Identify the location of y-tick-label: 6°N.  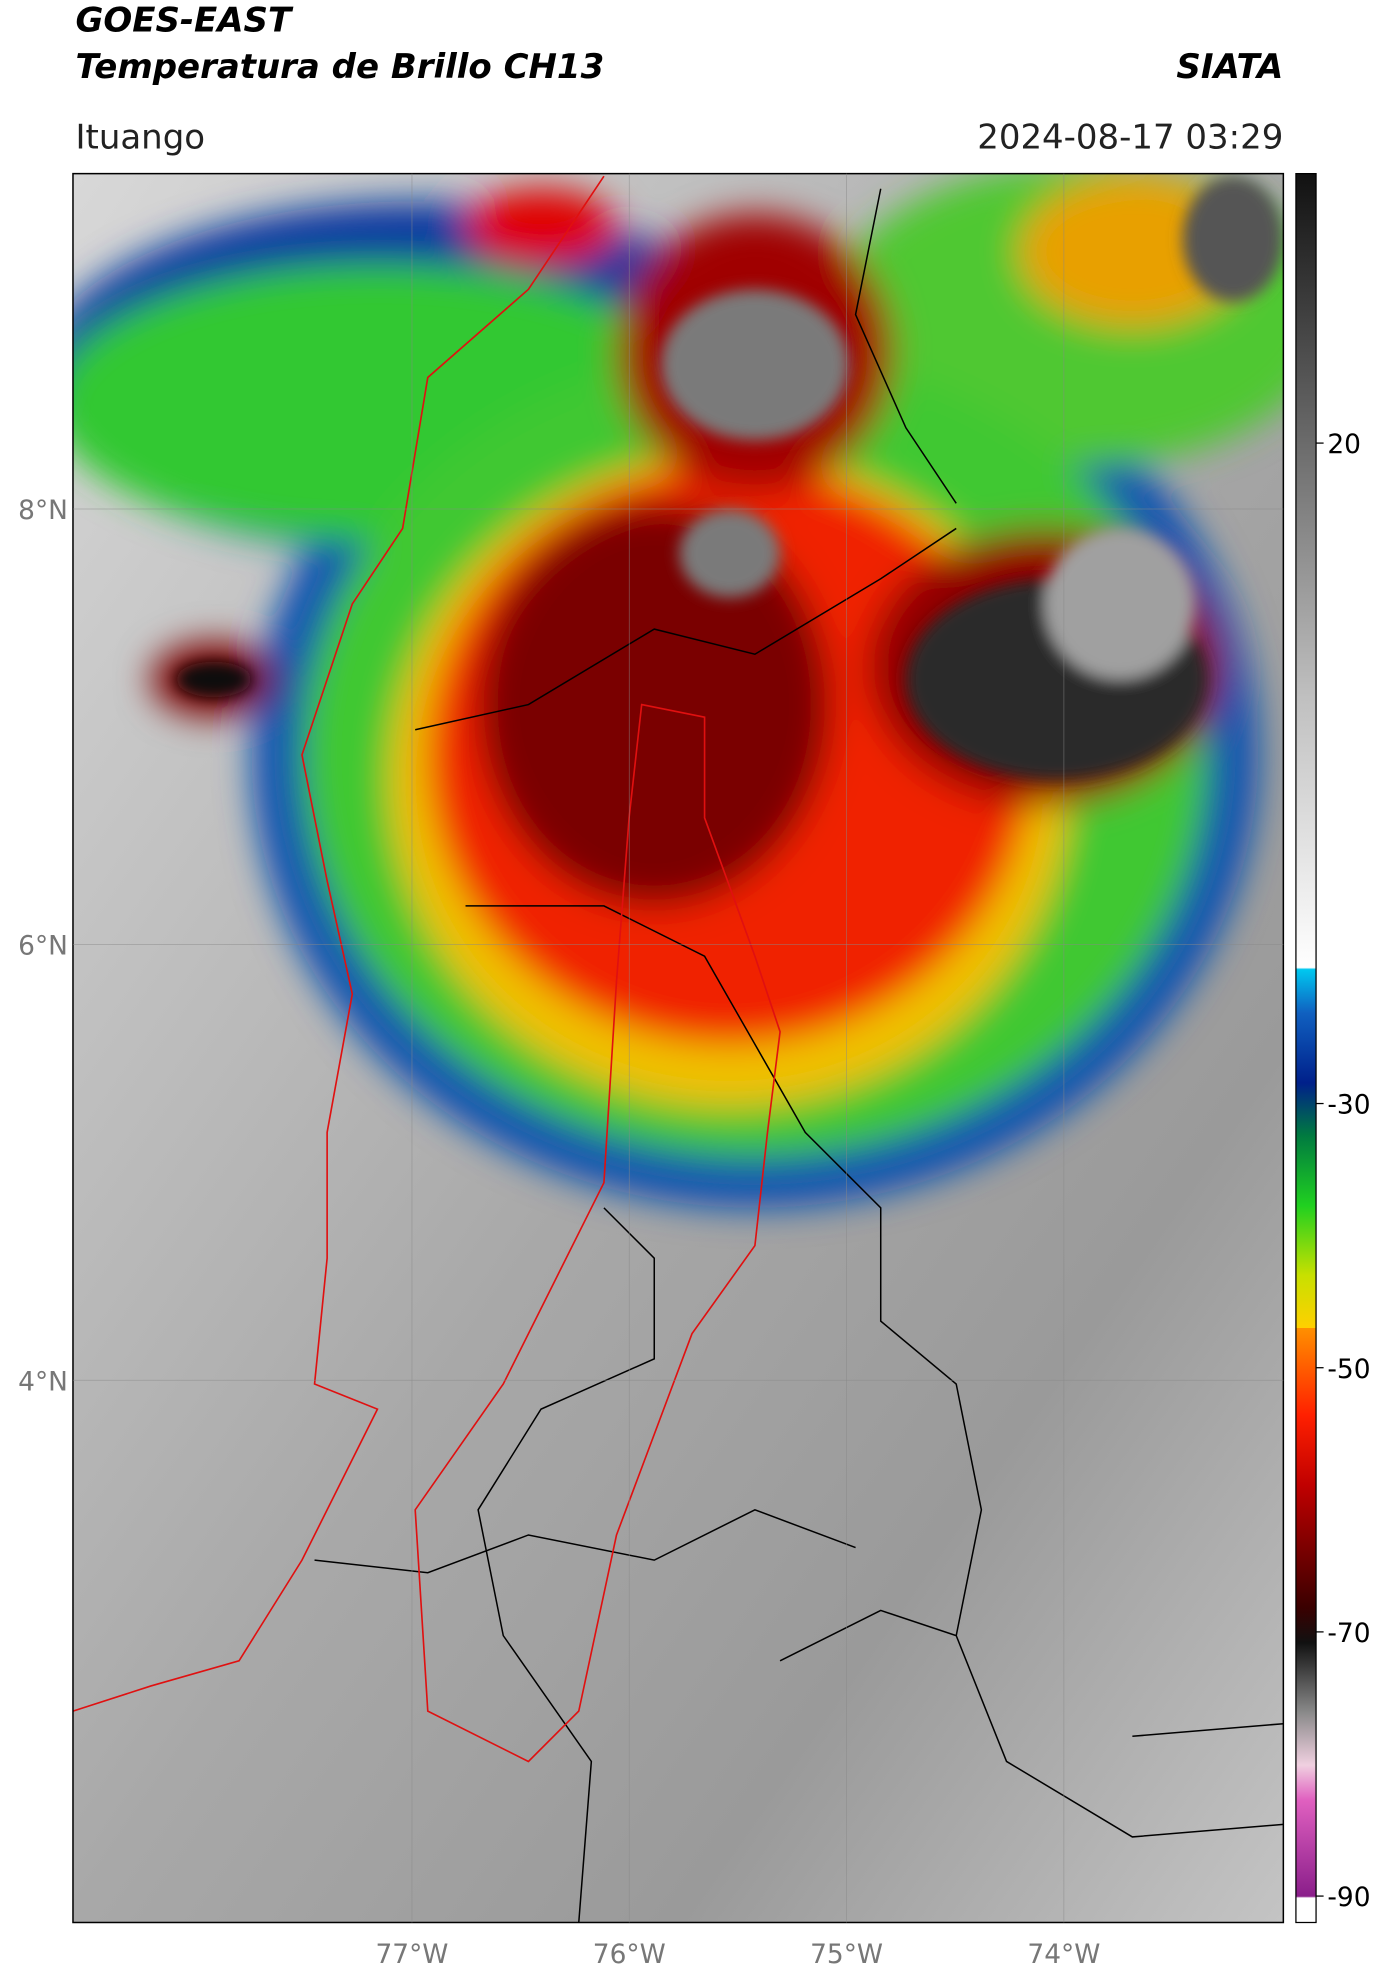
(43, 946).